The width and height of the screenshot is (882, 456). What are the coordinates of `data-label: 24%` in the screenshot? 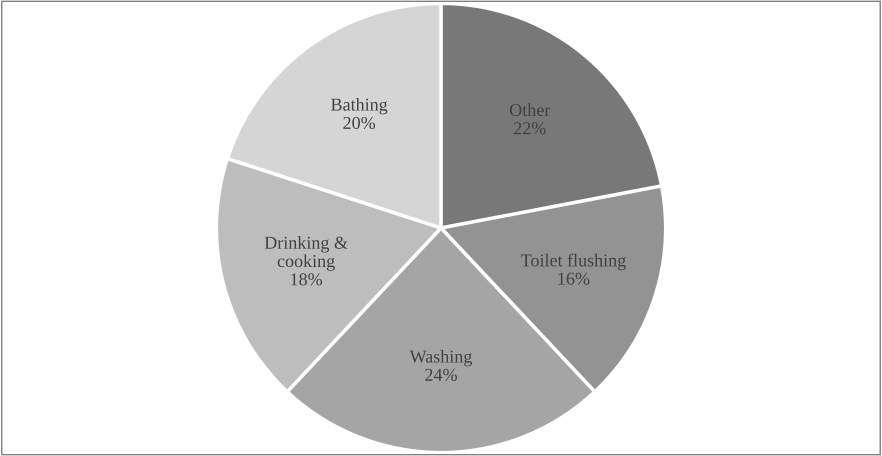 It's located at (441, 374).